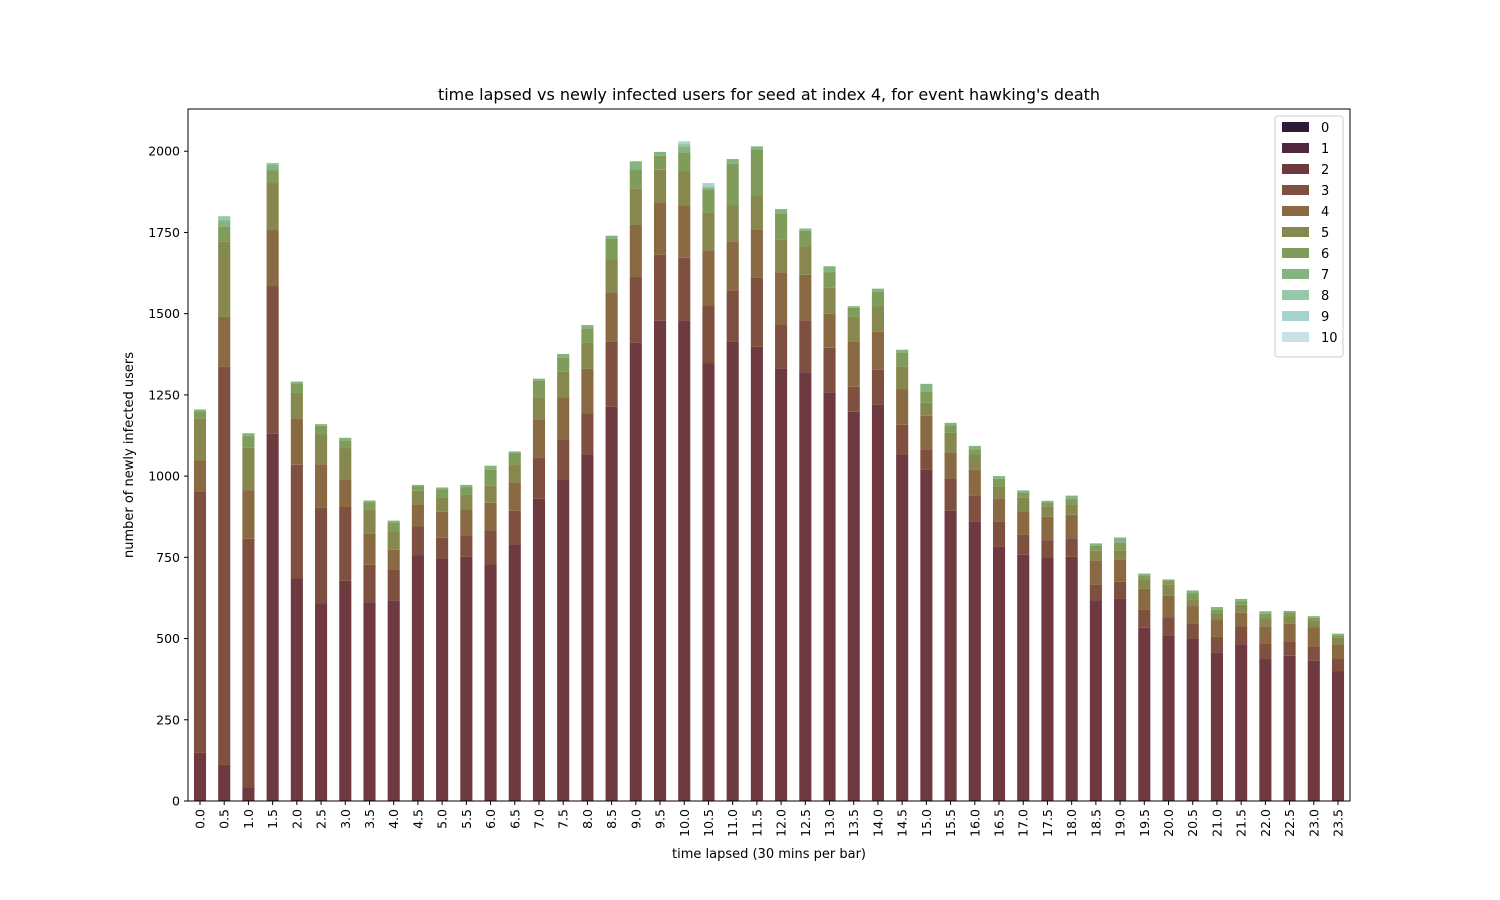 This screenshot has height=900, width=1500. What do you see at coordinates (805, 260) in the screenshot?
I see `bar-segment-12.5-series-5` at bounding box center [805, 260].